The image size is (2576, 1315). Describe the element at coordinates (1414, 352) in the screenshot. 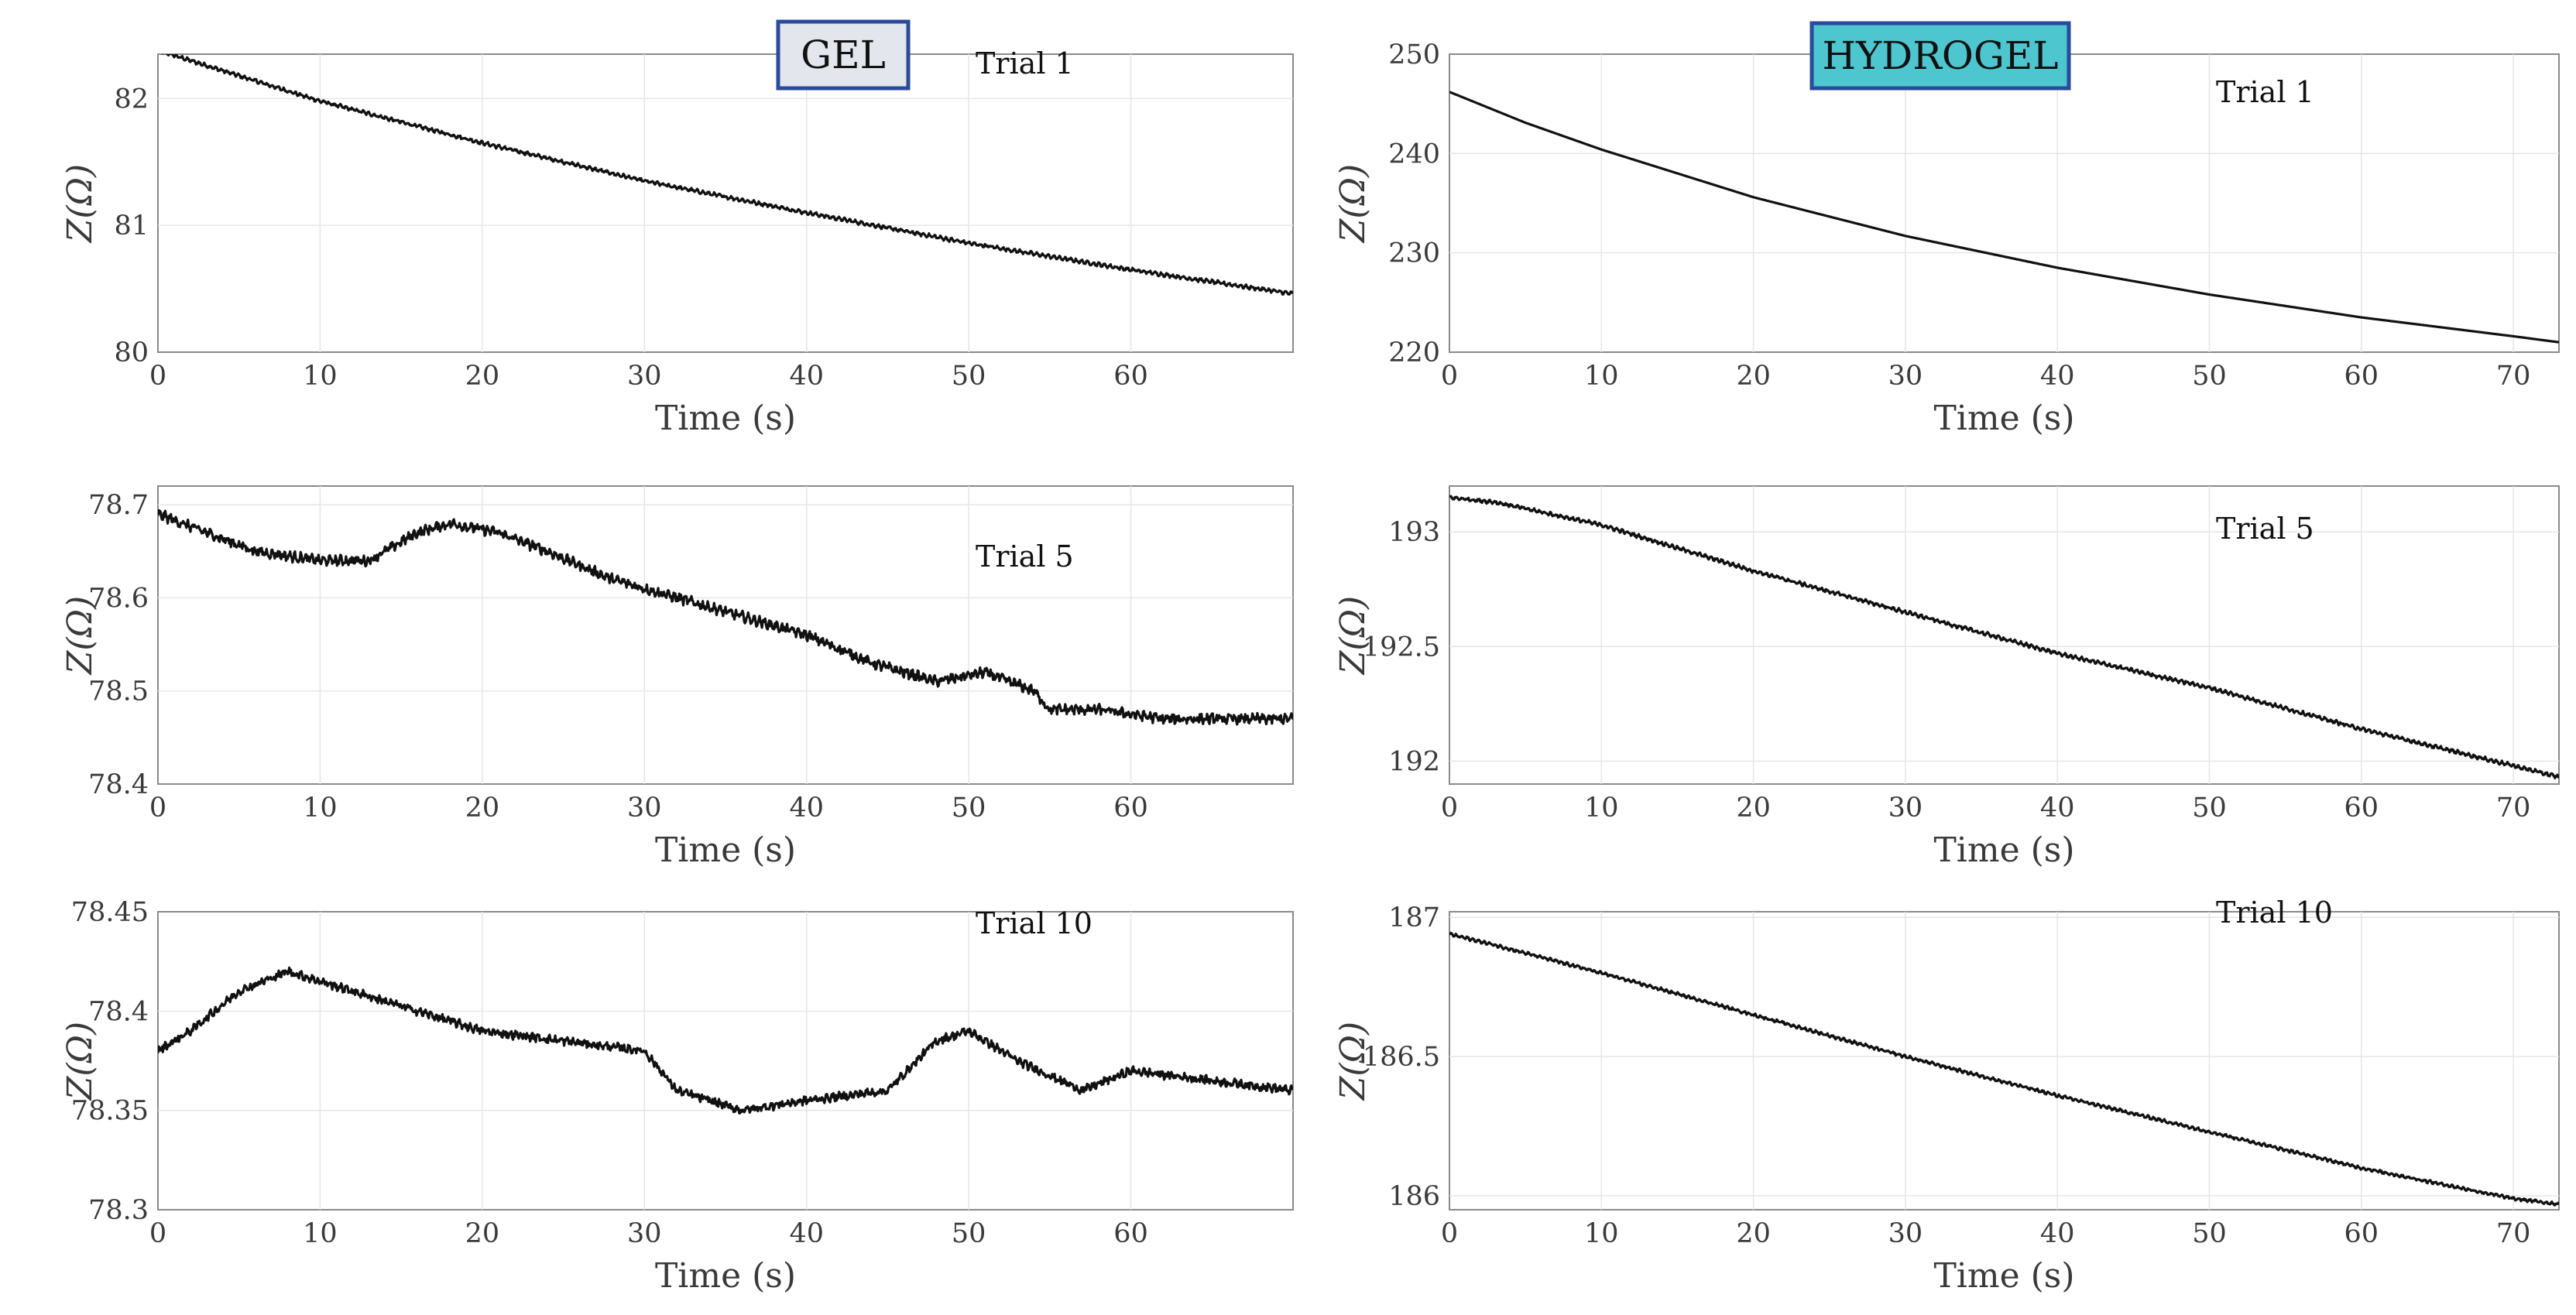

I see `y-tick-label: 220` at that location.